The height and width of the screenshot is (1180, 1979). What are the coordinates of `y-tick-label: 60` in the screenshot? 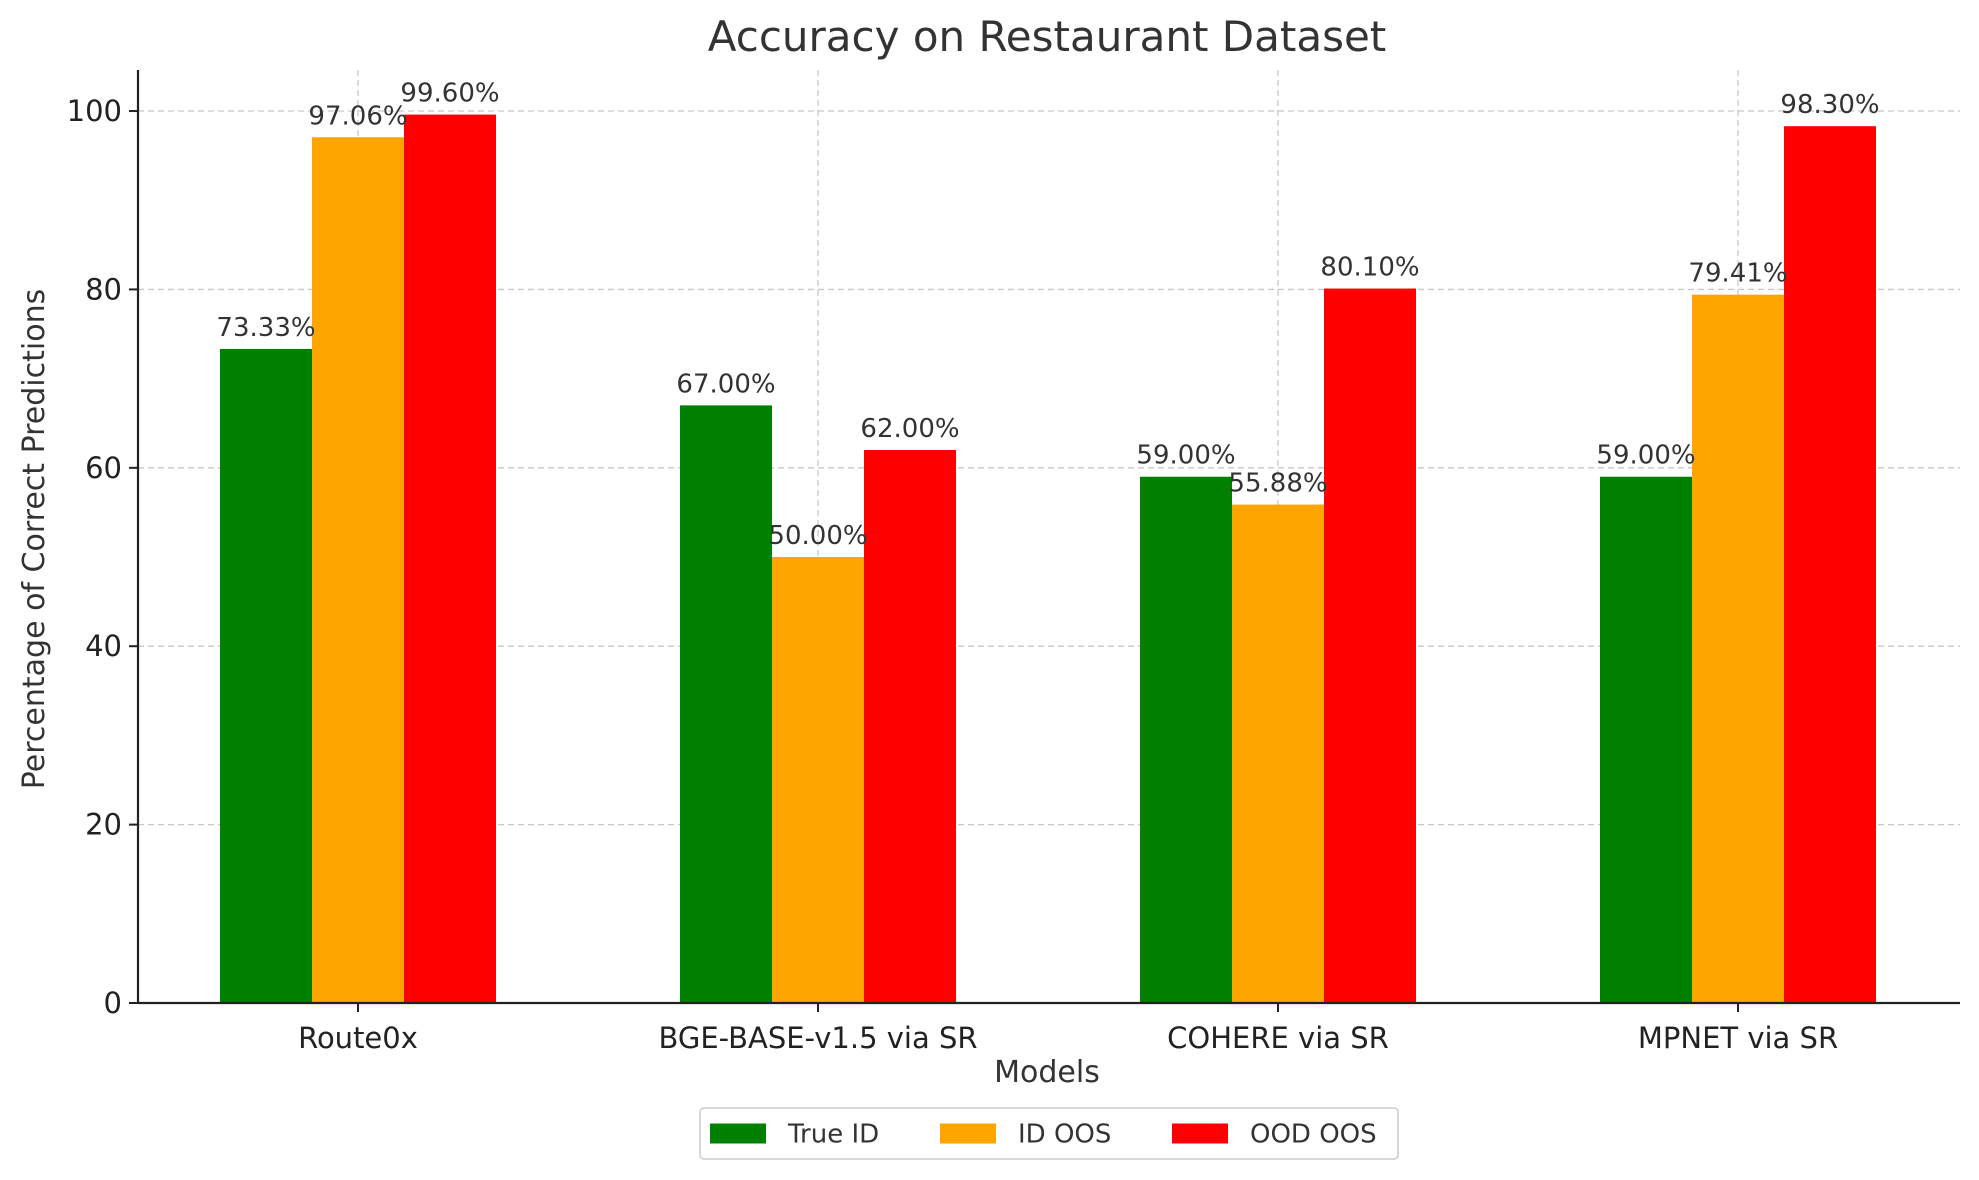 It's located at (103, 468).